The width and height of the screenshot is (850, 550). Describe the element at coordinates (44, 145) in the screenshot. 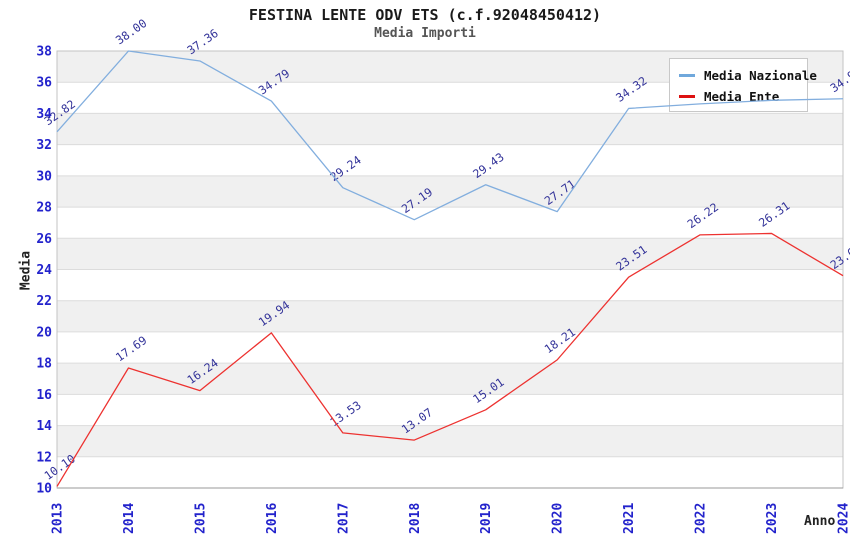

I see `y-axis-tick-label: 32` at that location.